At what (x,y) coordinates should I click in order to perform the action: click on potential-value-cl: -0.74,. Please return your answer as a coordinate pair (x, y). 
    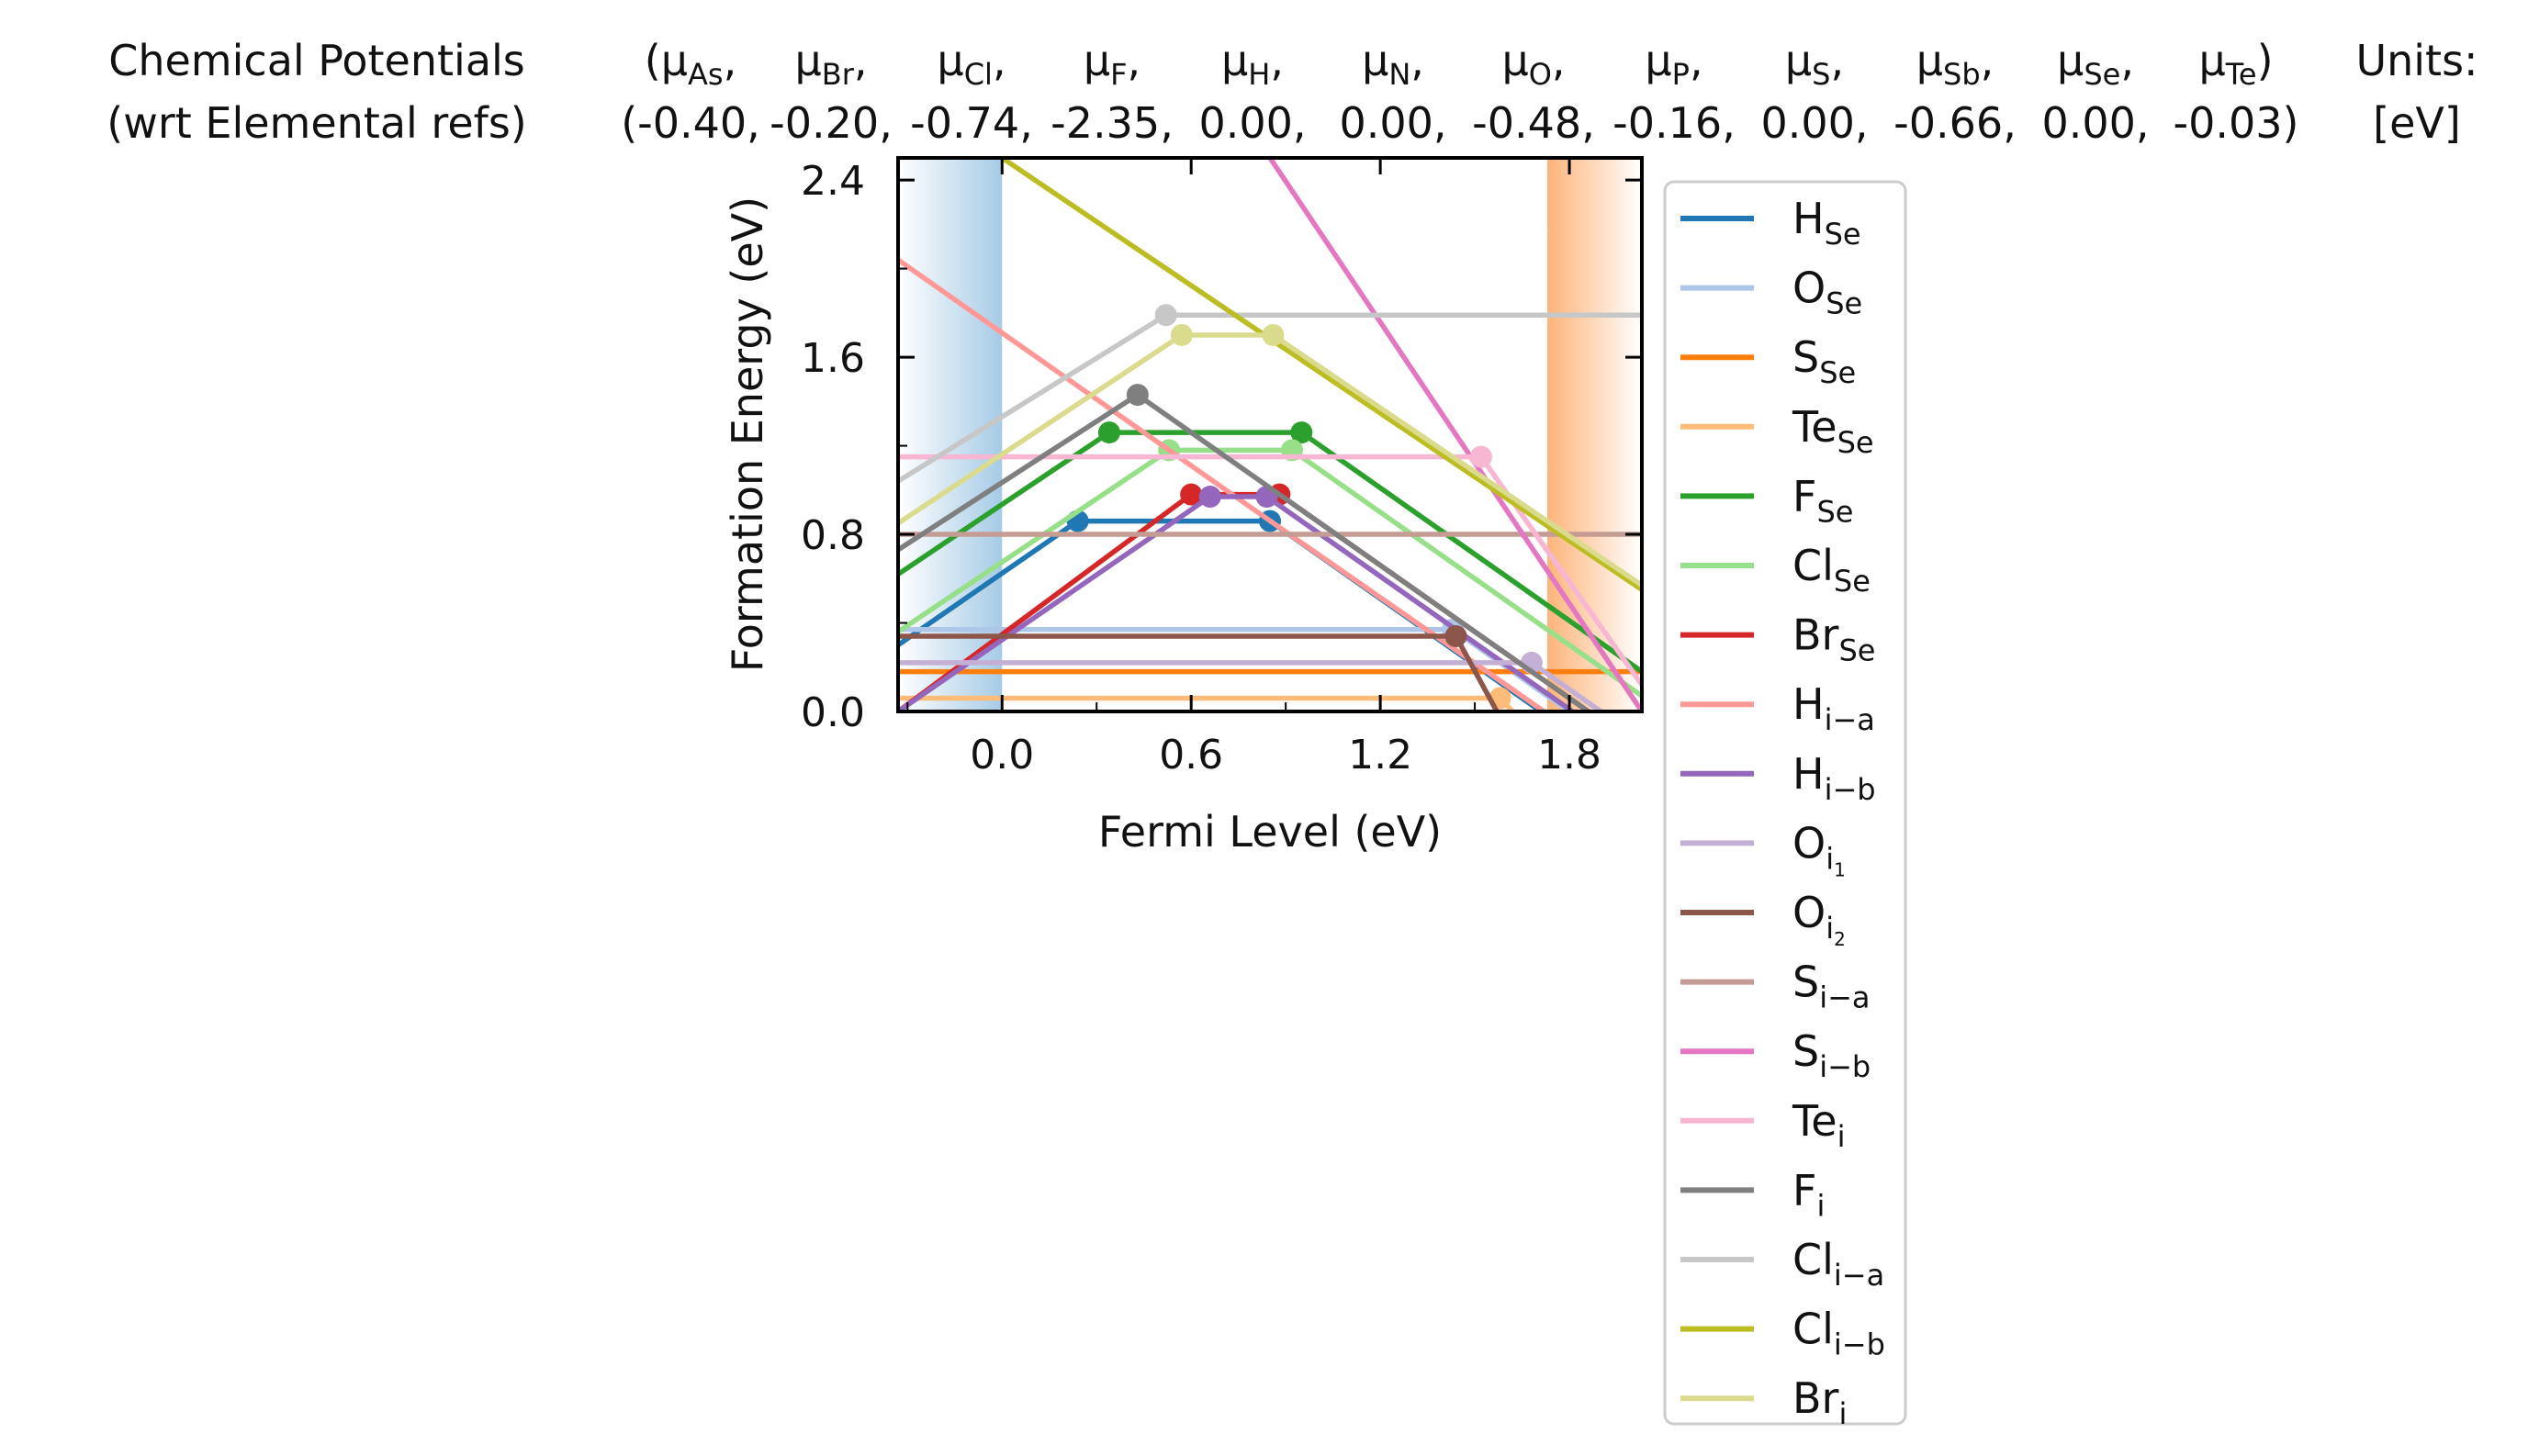
    Looking at the image, I should click on (971, 123).